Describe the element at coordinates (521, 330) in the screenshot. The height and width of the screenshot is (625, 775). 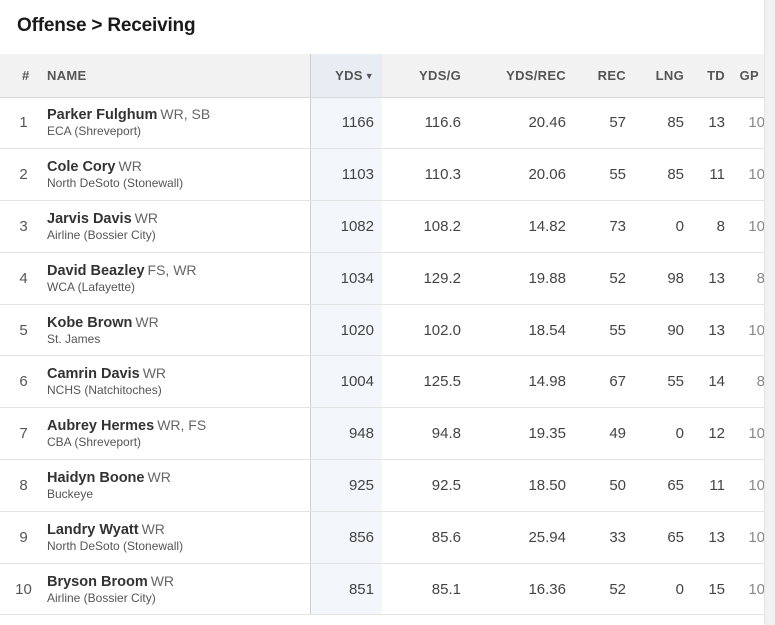
I see `yds-per-rec-cell: 18.54` at that location.